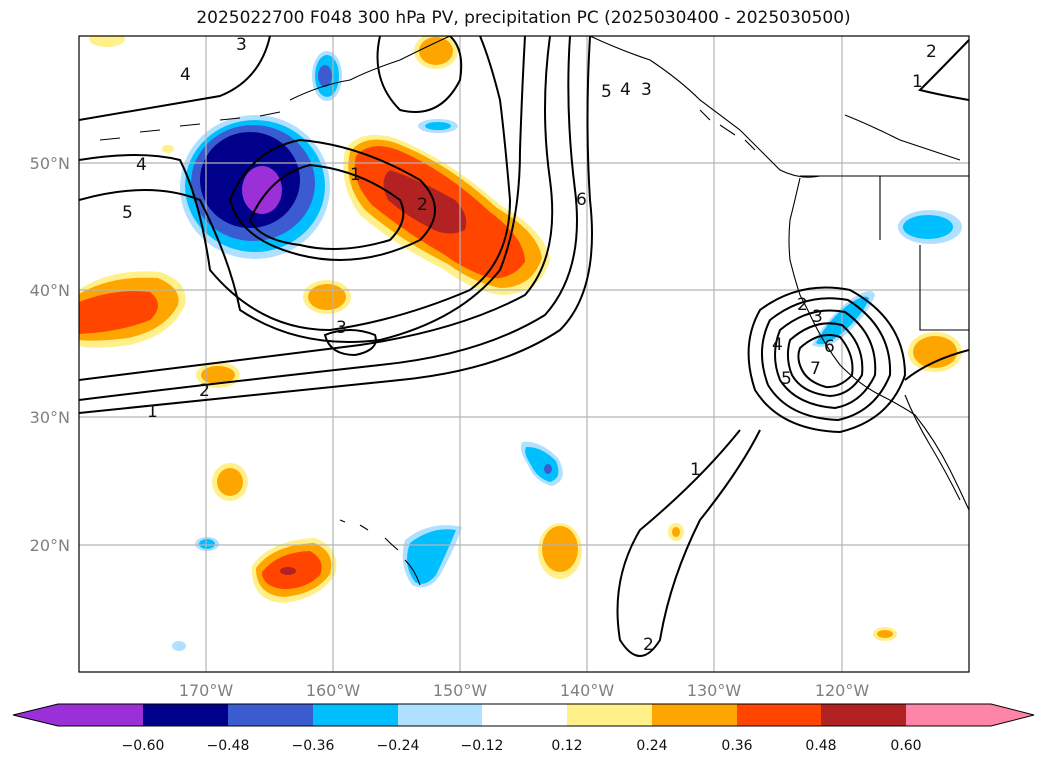  Describe the element at coordinates (228, 746) in the screenshot. I see `colorbar-tick-label: −0.48` at that location.